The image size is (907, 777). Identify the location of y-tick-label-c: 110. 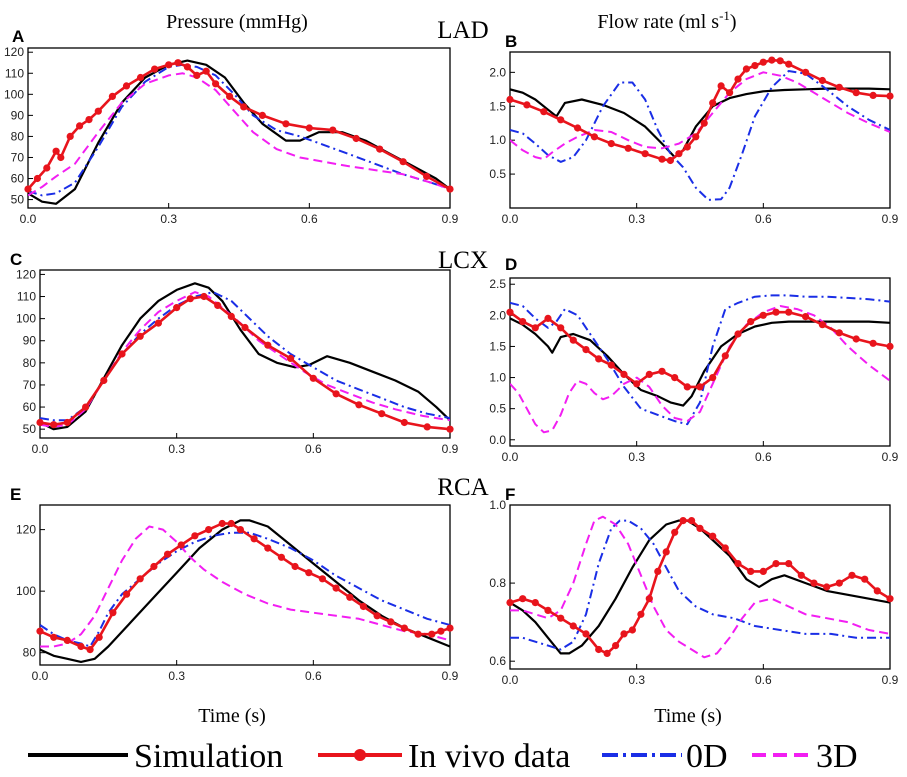
(26, 297).